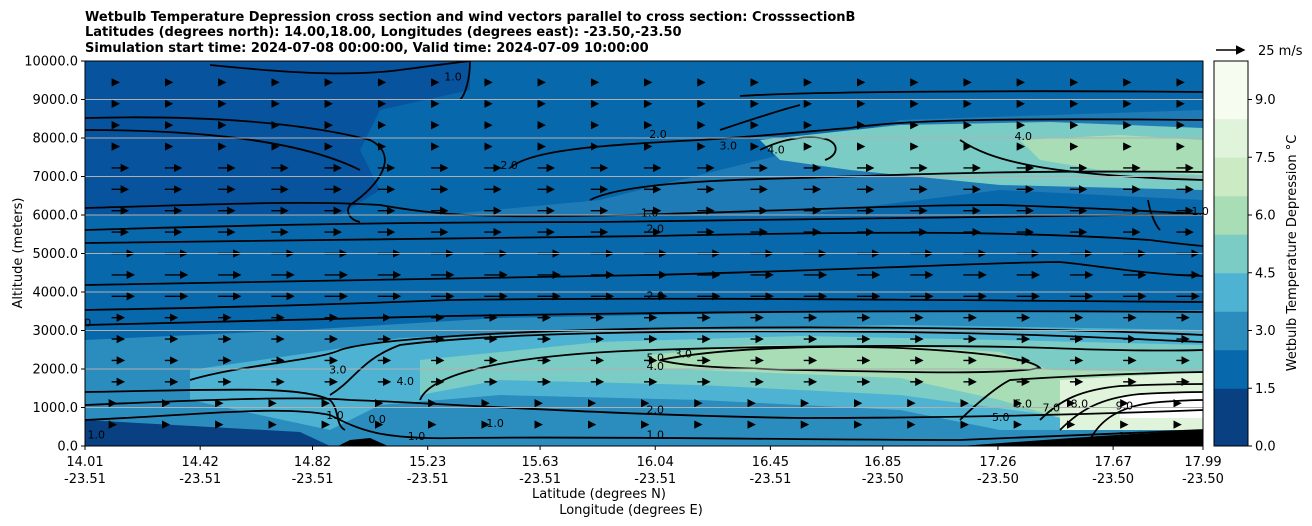 This screenshot has height=526, width=1312. Describe the element at coordinates (1265, 447) in the screenshot. I see `colorbar-tick-label: 0.0` at that location.